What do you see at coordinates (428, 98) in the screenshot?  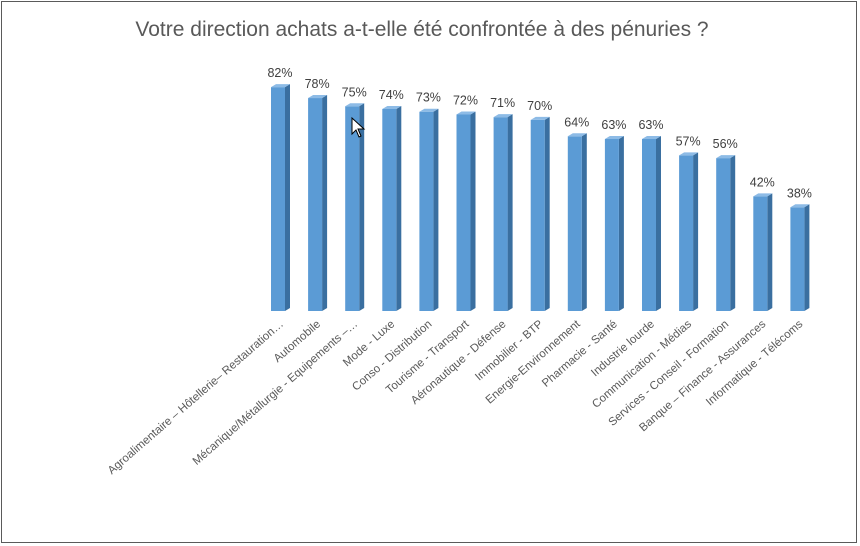 I see `data-label: 73%` at bounding box center [428, 98].